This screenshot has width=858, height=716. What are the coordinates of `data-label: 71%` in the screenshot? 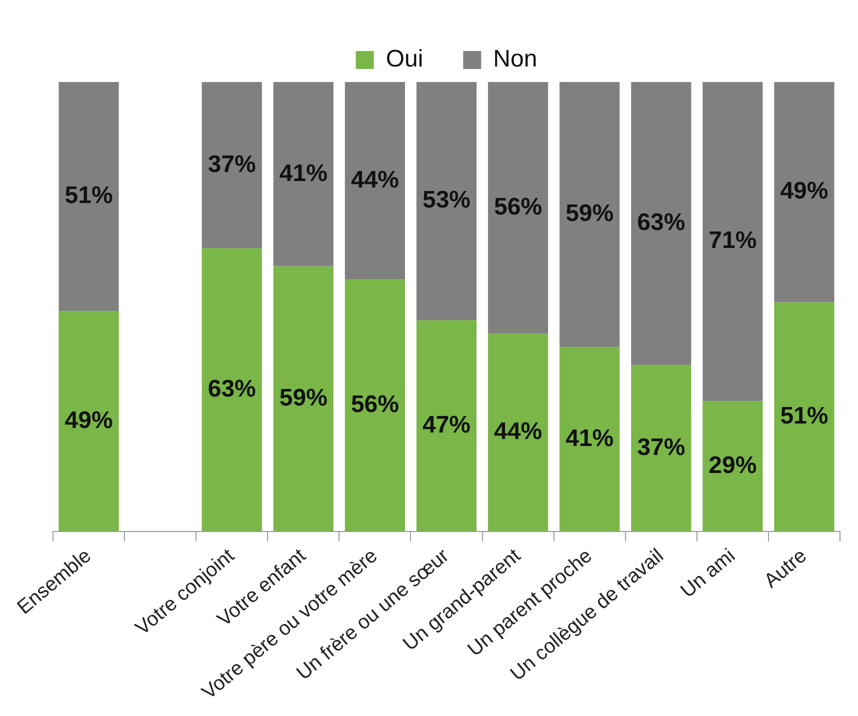 It's located at (732, 240).